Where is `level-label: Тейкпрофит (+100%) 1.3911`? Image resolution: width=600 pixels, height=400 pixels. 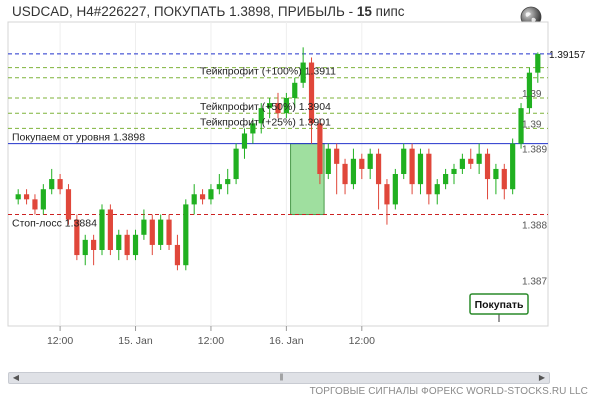
level-label: Тейкпрофит (+100%) 1.3911 is located at coordinates (268, 72).